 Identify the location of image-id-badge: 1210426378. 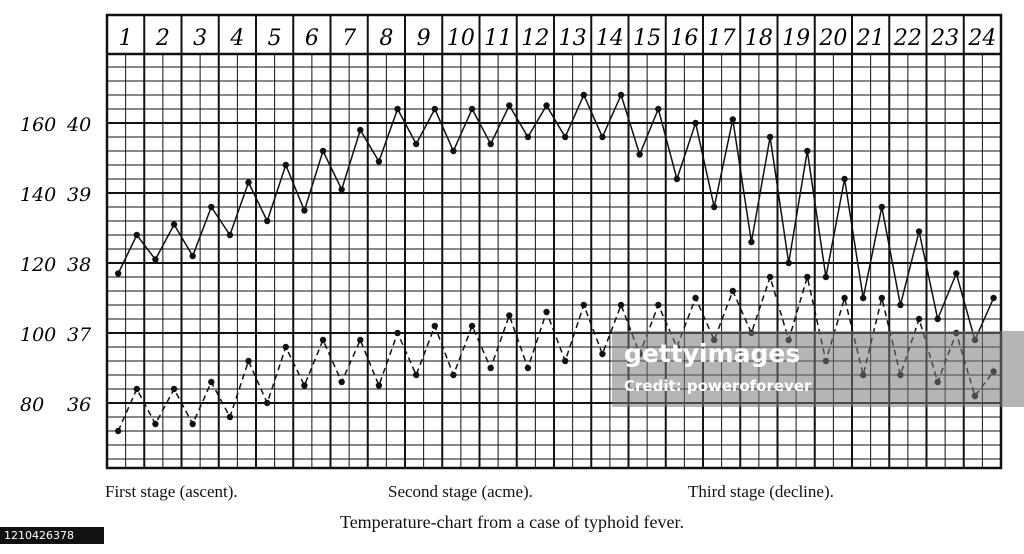
(52, 535).